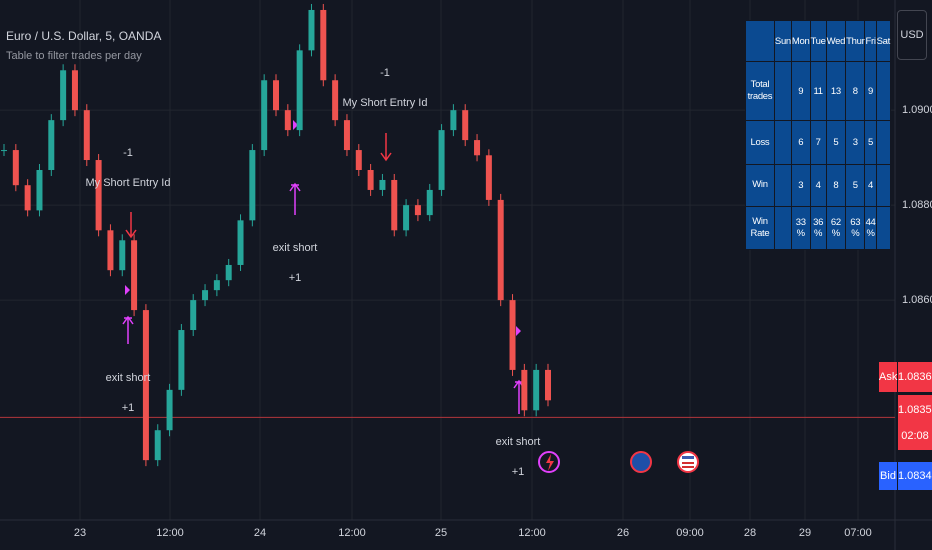  What do you see at coordinates (805, 533) in the screenshot?
I see `time-tick-label: 29` at bounding box center [805, 533].